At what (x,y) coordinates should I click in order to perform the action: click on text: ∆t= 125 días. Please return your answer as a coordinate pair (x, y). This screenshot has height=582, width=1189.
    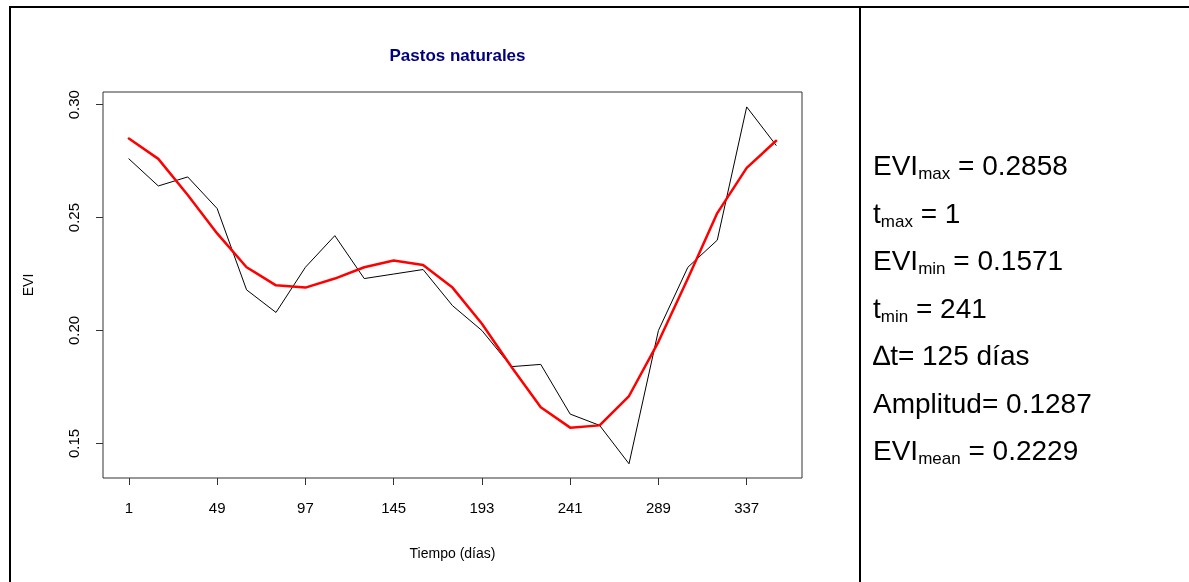
    Looking at the image, I should click on (952, 356).